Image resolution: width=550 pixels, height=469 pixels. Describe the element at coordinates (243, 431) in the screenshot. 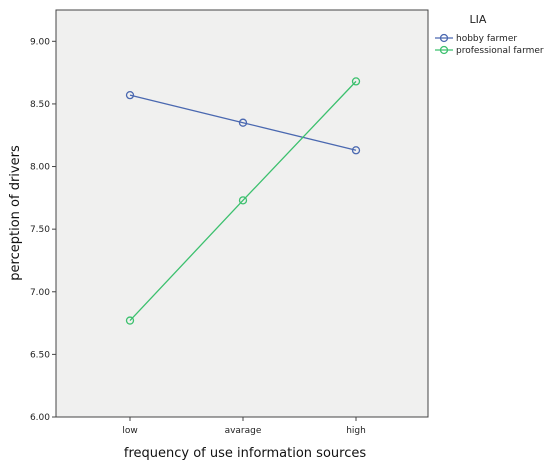

I see `x-tick-label: avarage` at that location.